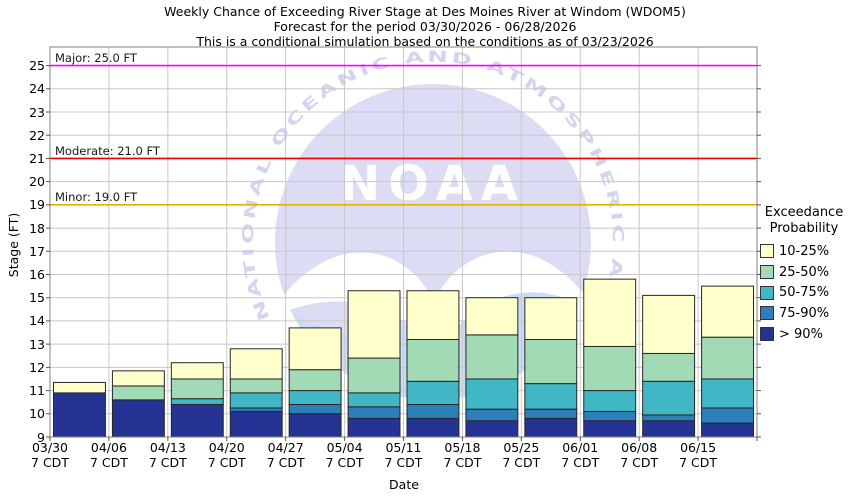  Describe the element at coordinates (167, 455) in the screenshot. I see `x-tick-label: 04/13 7 CDT` at that location.